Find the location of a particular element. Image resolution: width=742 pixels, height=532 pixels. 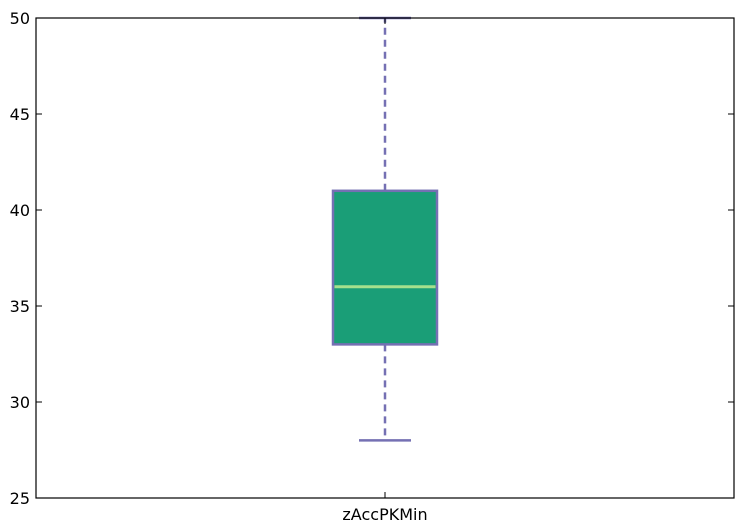

iqr-box is located at coordinates (385, 267).